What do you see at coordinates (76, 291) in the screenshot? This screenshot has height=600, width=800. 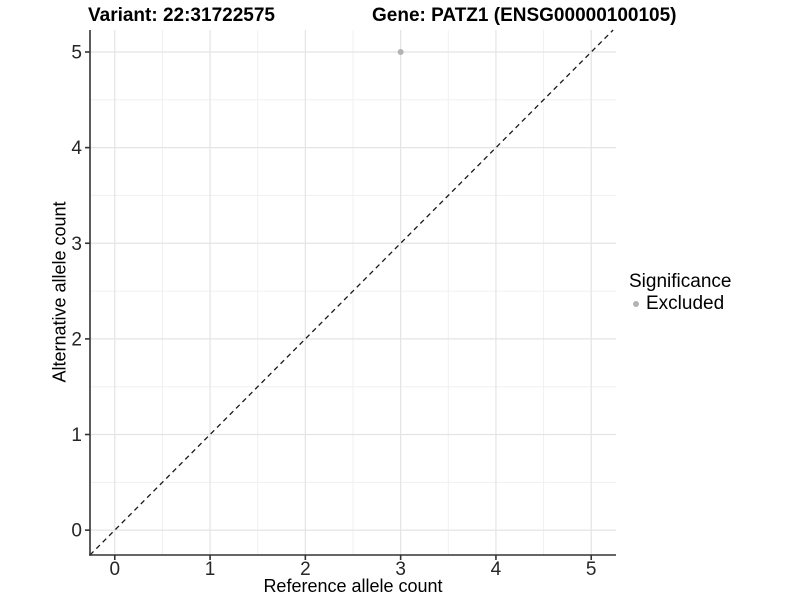 I see `y-tick-labels: 0 1 2 3 4 5` at bounding box center [76, 291].